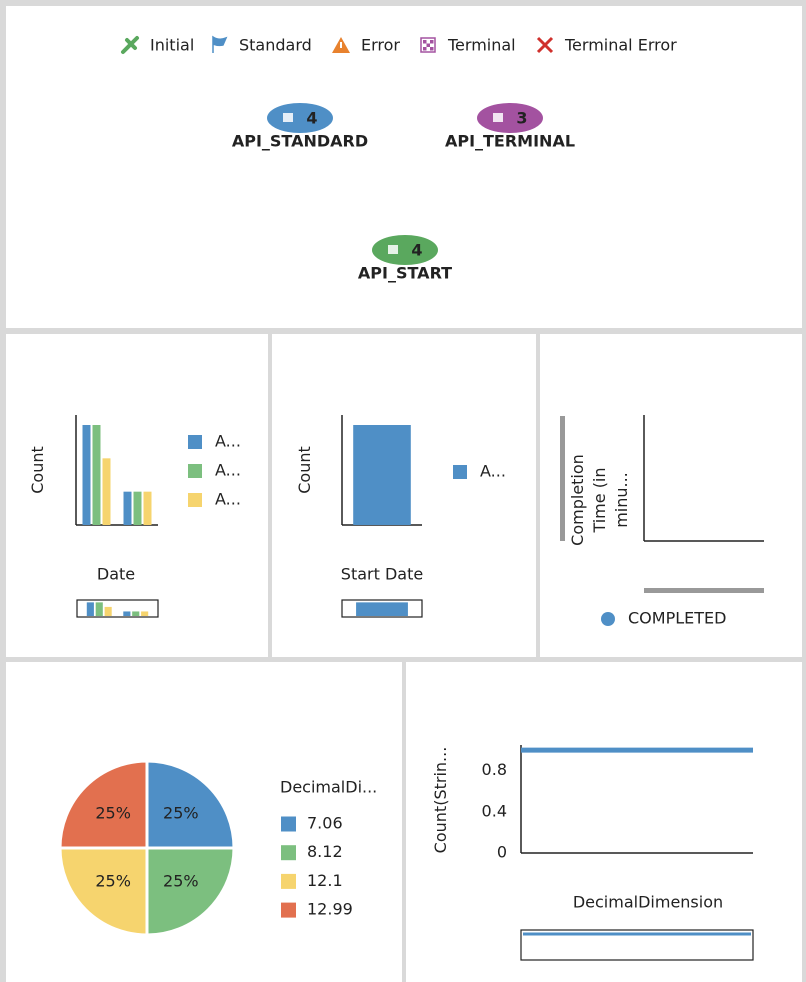 The width and height of the screenshot is (806, 982). What do you see at coordinates (330, 909) in the screenshot?
I see `legend-label: 12.99` at bounding box center [330, 909].